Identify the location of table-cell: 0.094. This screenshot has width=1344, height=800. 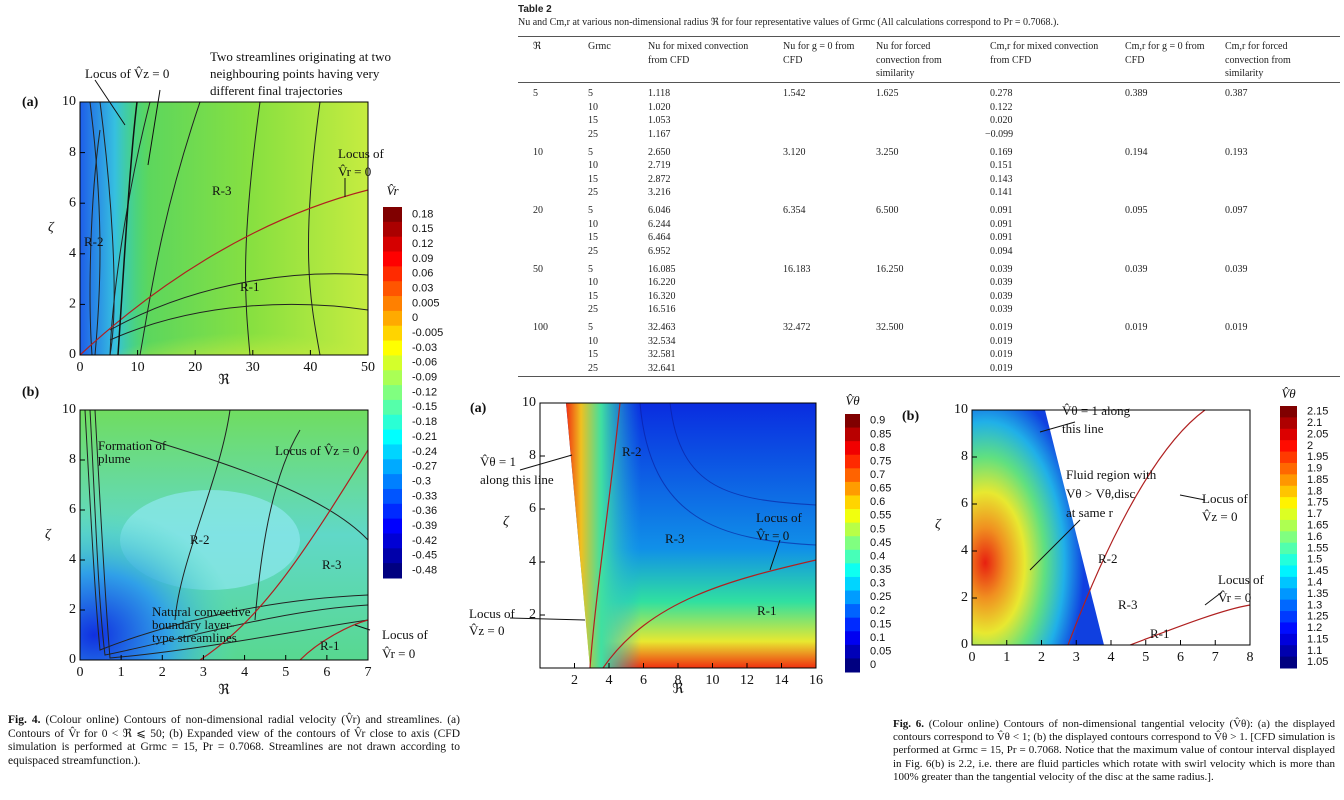
(1001, 251).